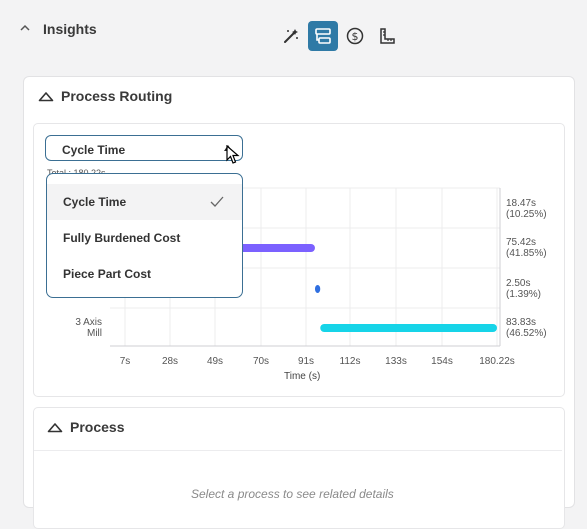 This screenshot has width=587, height=529. What do you see at coordinates (396, 361) in the screenshot?
I see `x-tick-label: 133s` at bounding box center [396, 361].